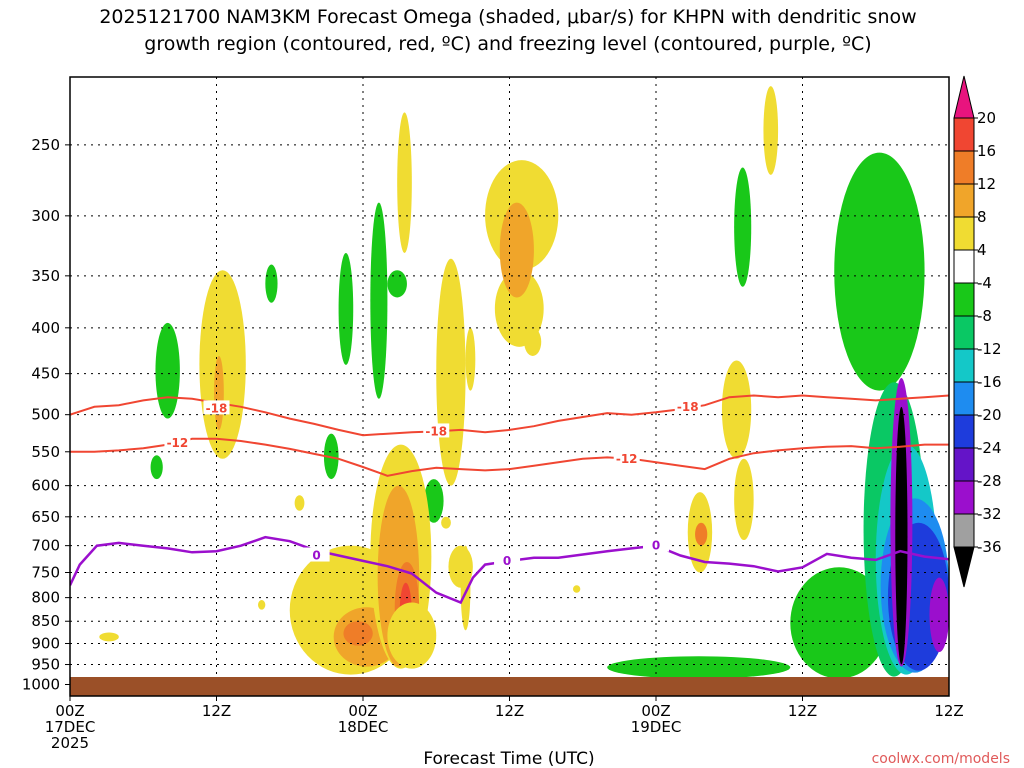  I want to click on colorbar-label-11: -28, so click(989, 481).